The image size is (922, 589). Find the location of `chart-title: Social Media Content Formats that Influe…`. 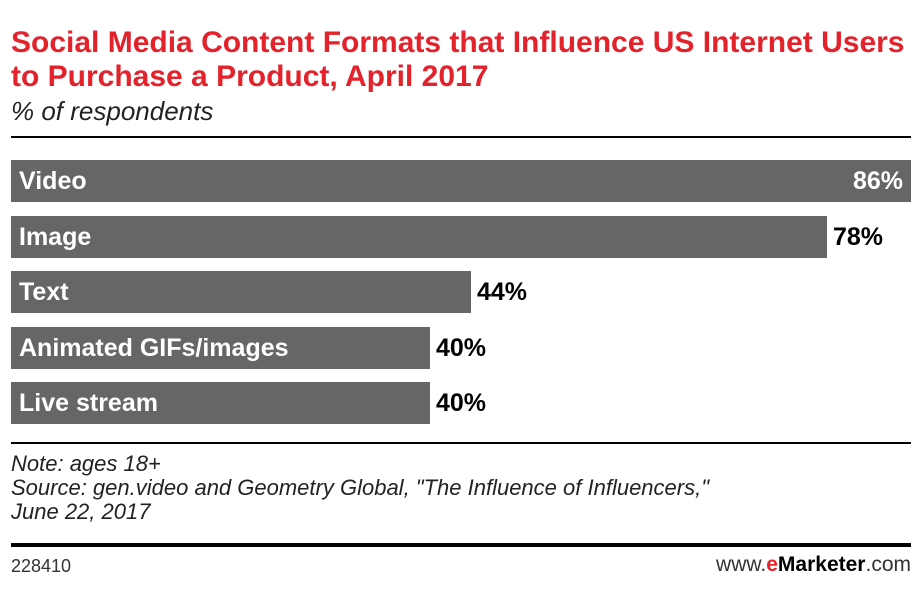

chart-title: Social Media Content Formats that Influe… is located at coordinates (458, 59).